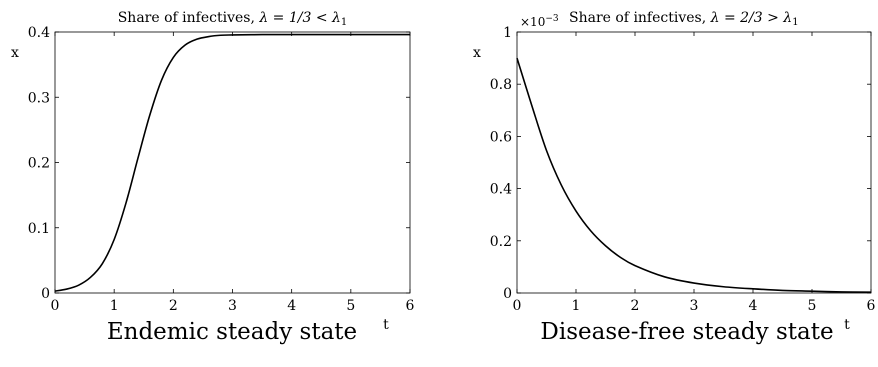 The image size is (878, 367). Describe the element at coordinates (501, 85) in the screenshot. I see `y-tick-label: 0.8` at that location.